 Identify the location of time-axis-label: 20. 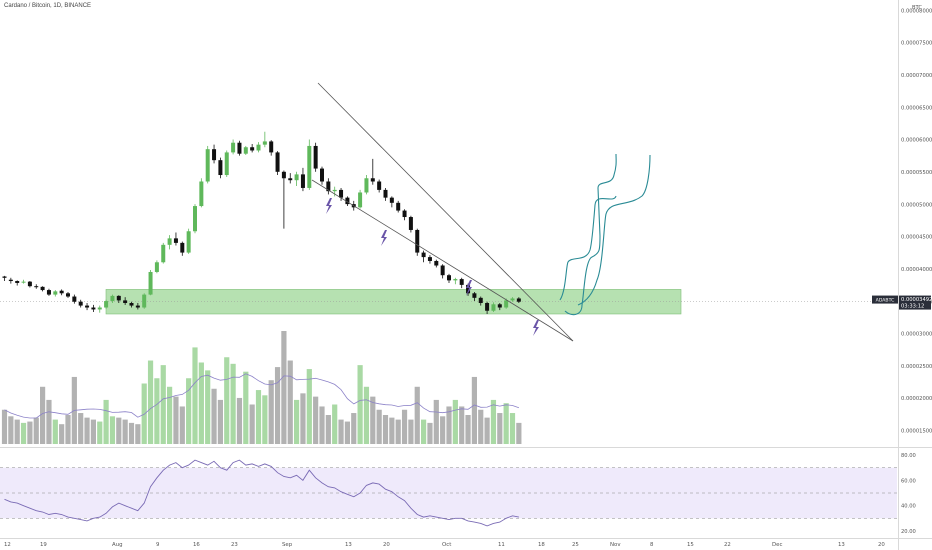
(881, 545).